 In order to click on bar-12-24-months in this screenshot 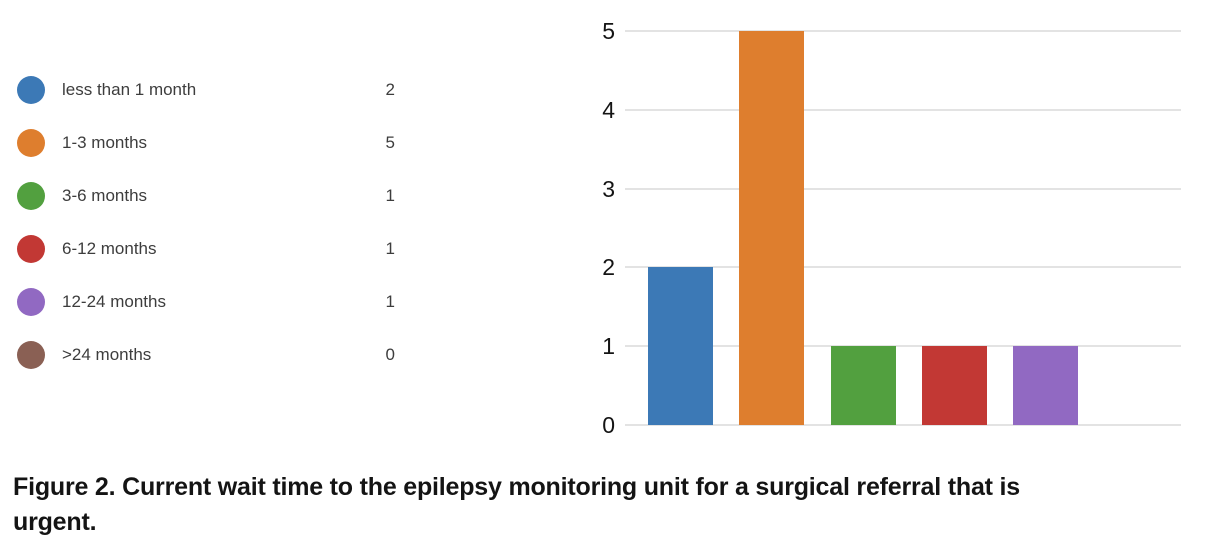, I will do `click(1046, 385)`.